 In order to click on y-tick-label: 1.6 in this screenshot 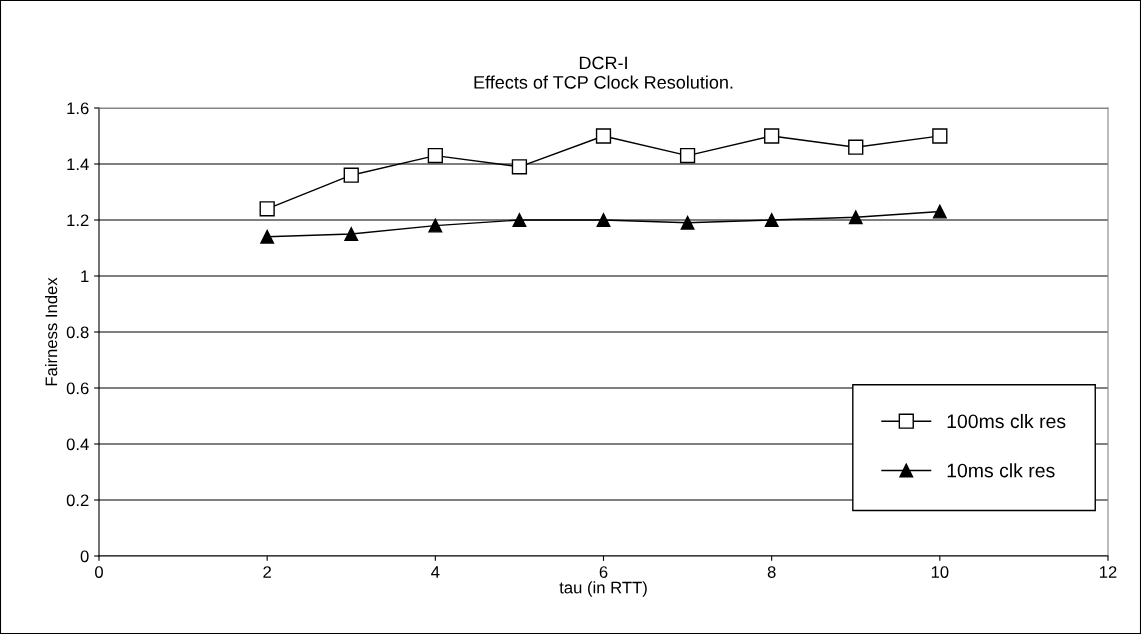, I will do `click(78, 108)`.